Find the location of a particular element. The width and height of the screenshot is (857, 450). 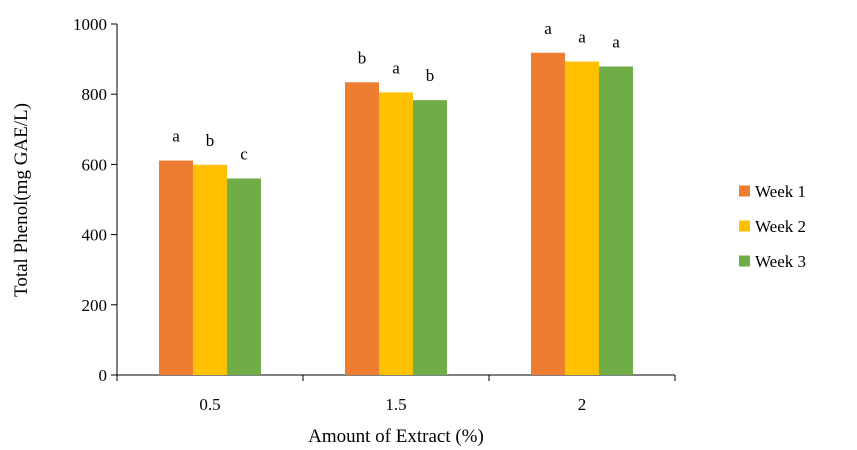

bar-week-2-0.5 is located at coordinates (210, 269).